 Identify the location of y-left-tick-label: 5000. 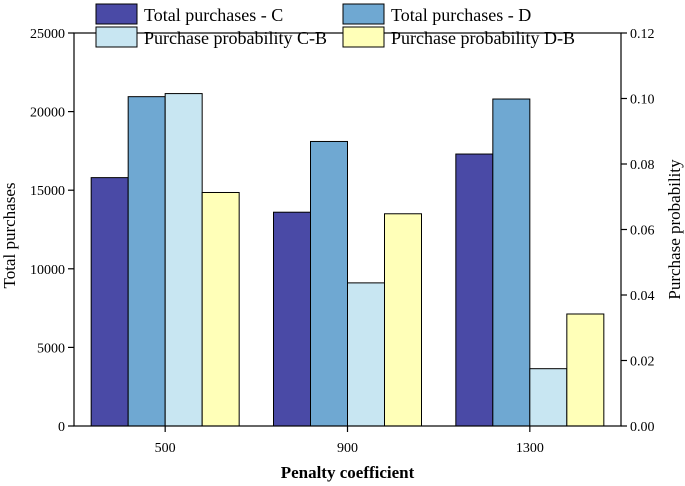
(51, 348).